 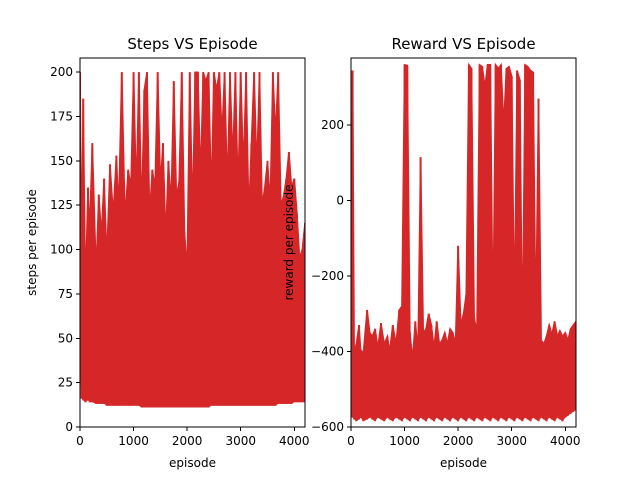 What do you see at coordinates (187, 441) in the screenshot?
I see `steps-x-tick-label: 2000` at bounding box center [187, 441].